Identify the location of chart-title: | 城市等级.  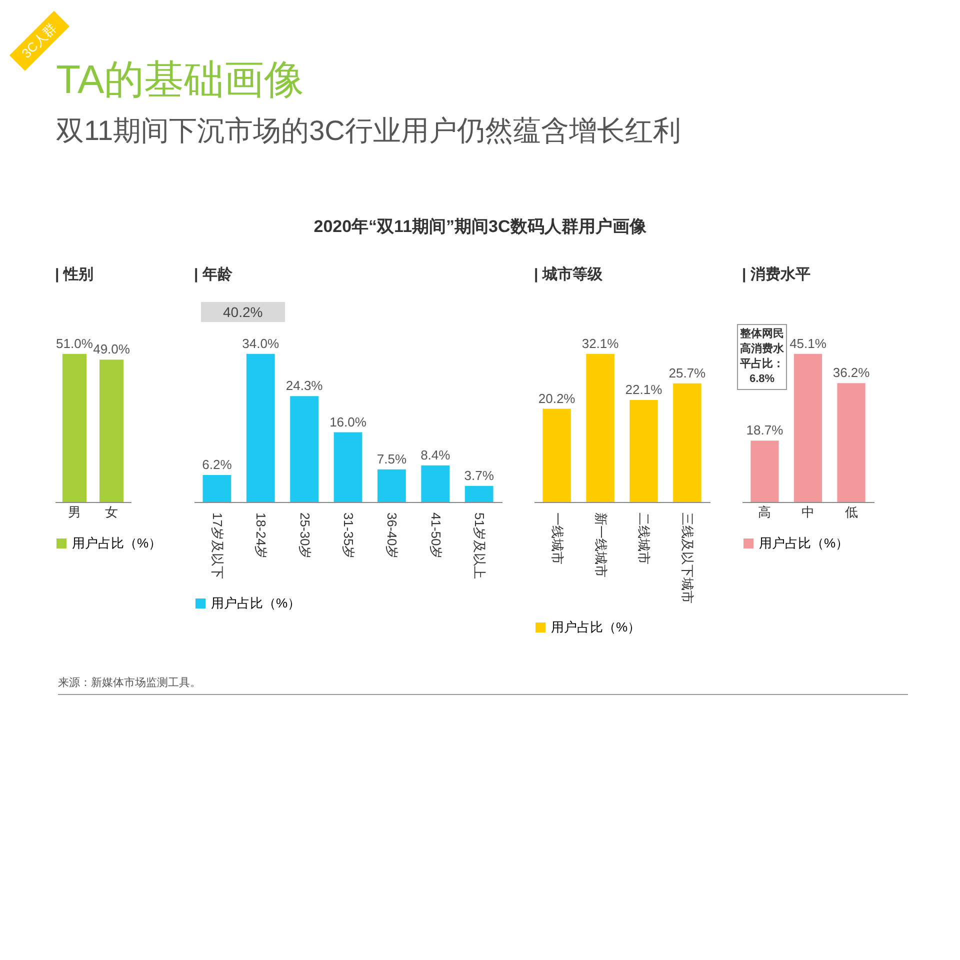
(569, 274).